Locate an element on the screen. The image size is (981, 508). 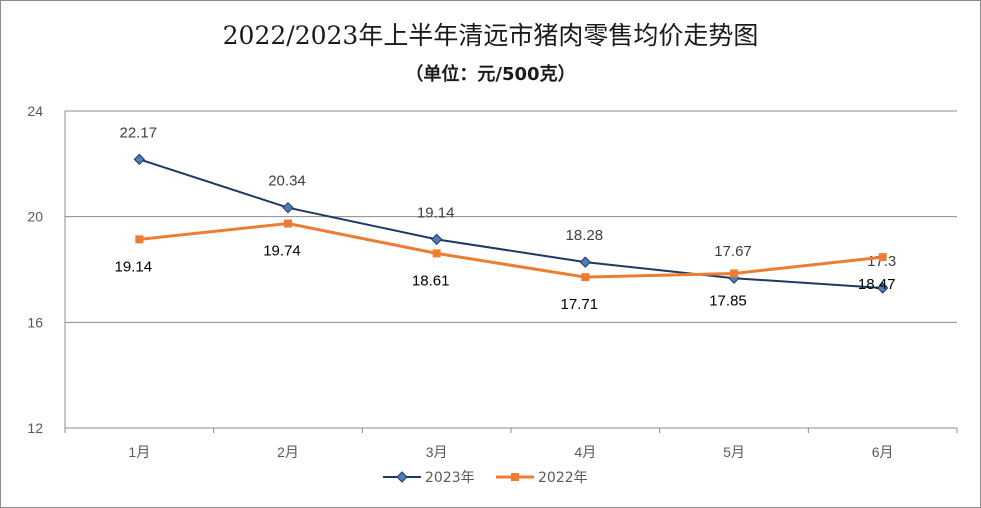
x-tick-label-4: 5月 is located at coordinates (734, 452).